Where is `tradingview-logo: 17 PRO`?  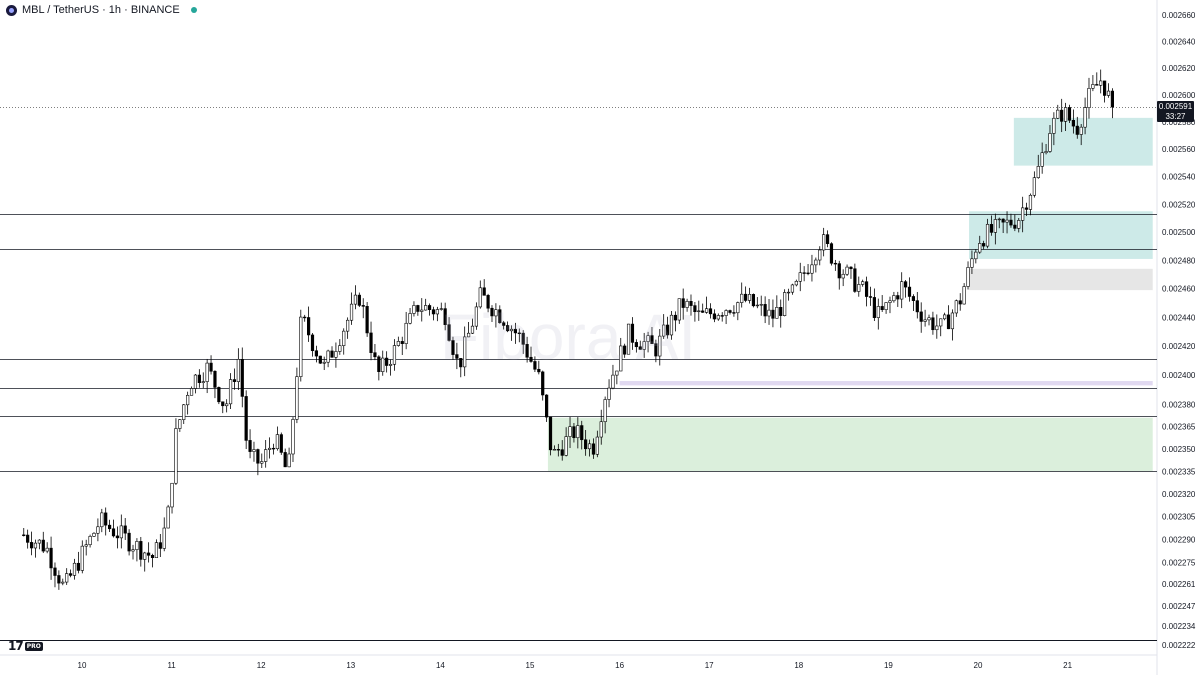 tradingview-logo: 17 PRO is located at coordinates (25, 646).